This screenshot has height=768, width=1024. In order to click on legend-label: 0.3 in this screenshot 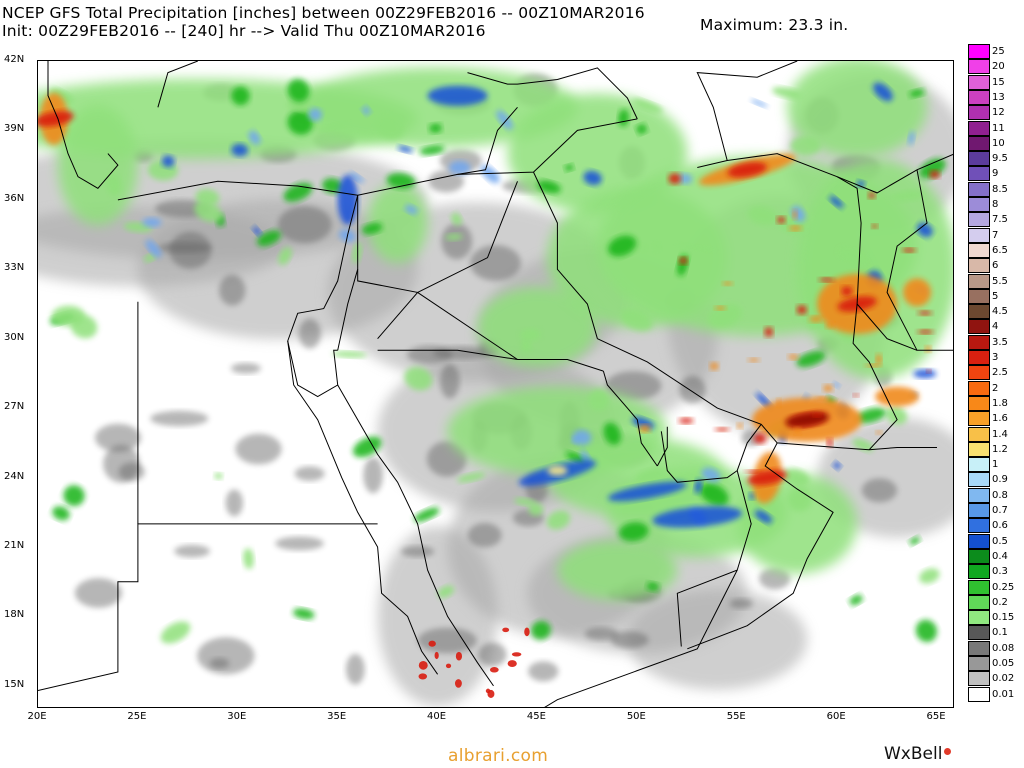, I will do `click(1000, 572)`.